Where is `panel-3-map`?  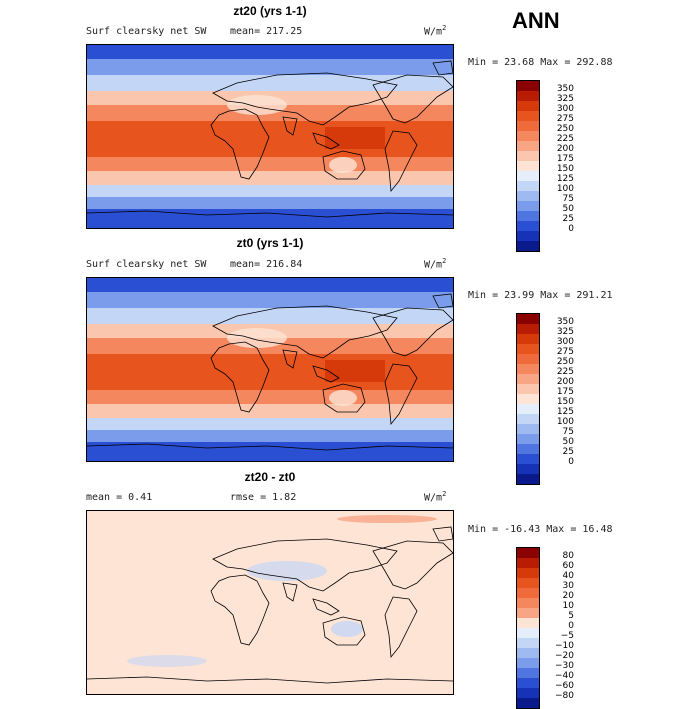 panel-3-map is located at coordinates (270, 602).